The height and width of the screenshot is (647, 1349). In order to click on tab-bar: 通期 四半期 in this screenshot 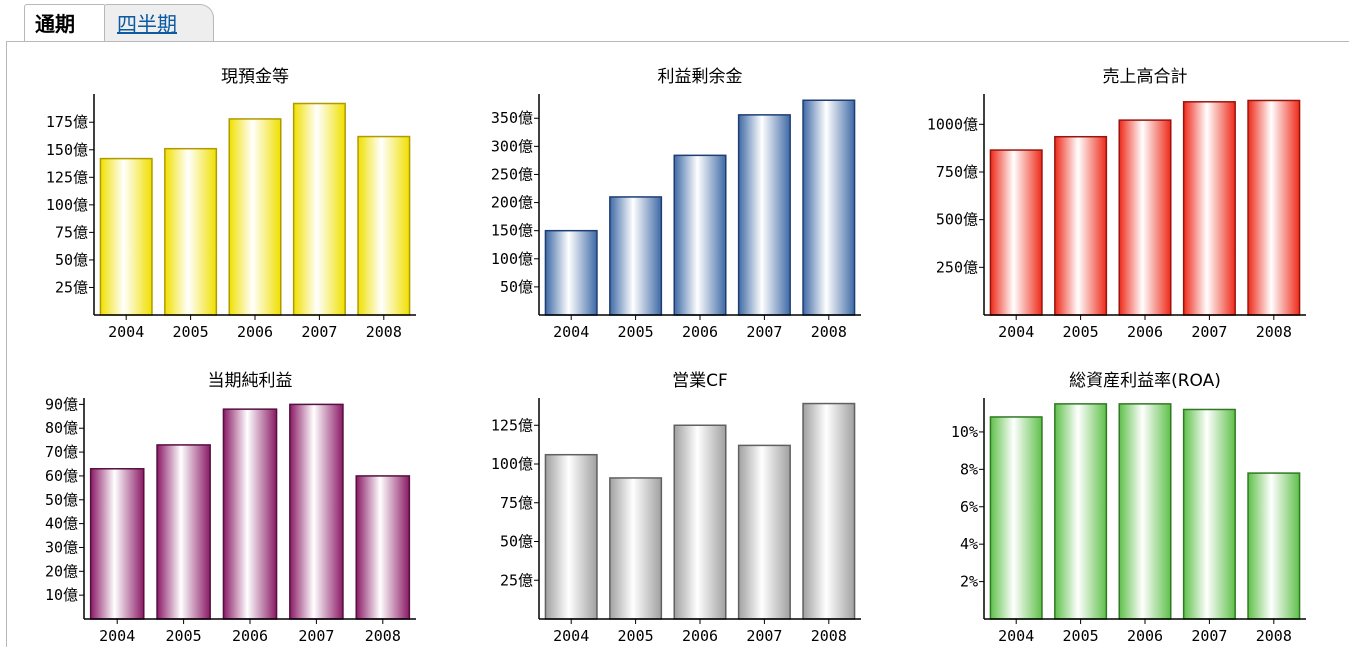, I will do `click(674, 24)`.